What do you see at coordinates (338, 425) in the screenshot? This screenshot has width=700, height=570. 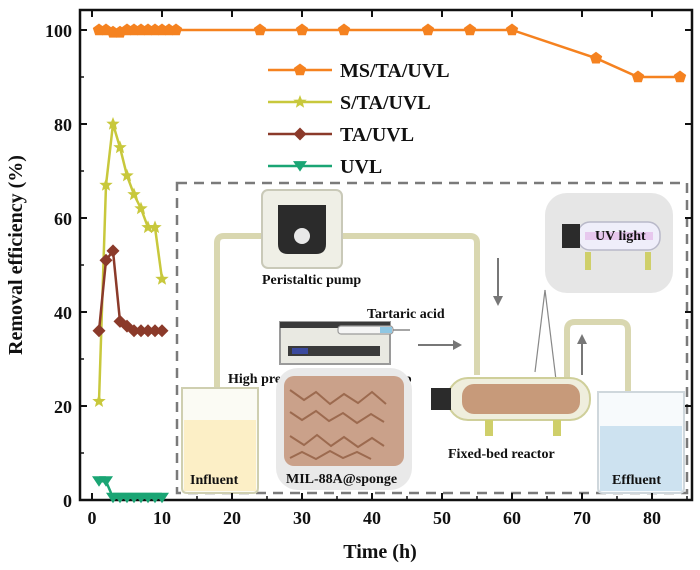 I see `sponge-texture` at bounding box center [338, 425].